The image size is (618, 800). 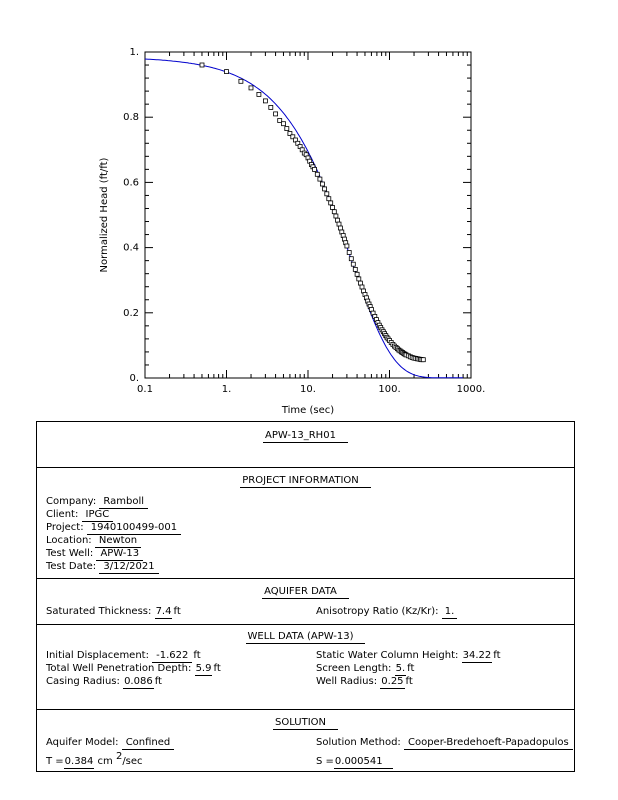 What do you see at coordinates (138, 682) in the screenshot?
I see `casing-radius-value: 0.086` at bounding box center [138, 682].